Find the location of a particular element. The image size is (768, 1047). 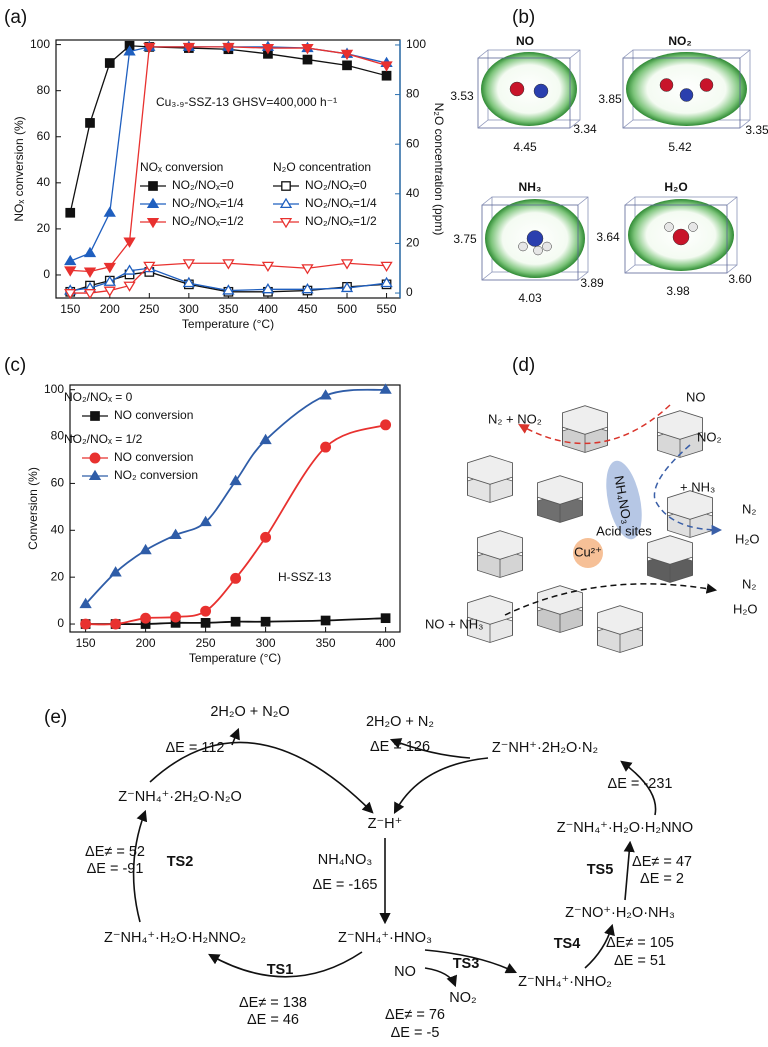

dimension: 4.45 is located at coordinates (525, 147).